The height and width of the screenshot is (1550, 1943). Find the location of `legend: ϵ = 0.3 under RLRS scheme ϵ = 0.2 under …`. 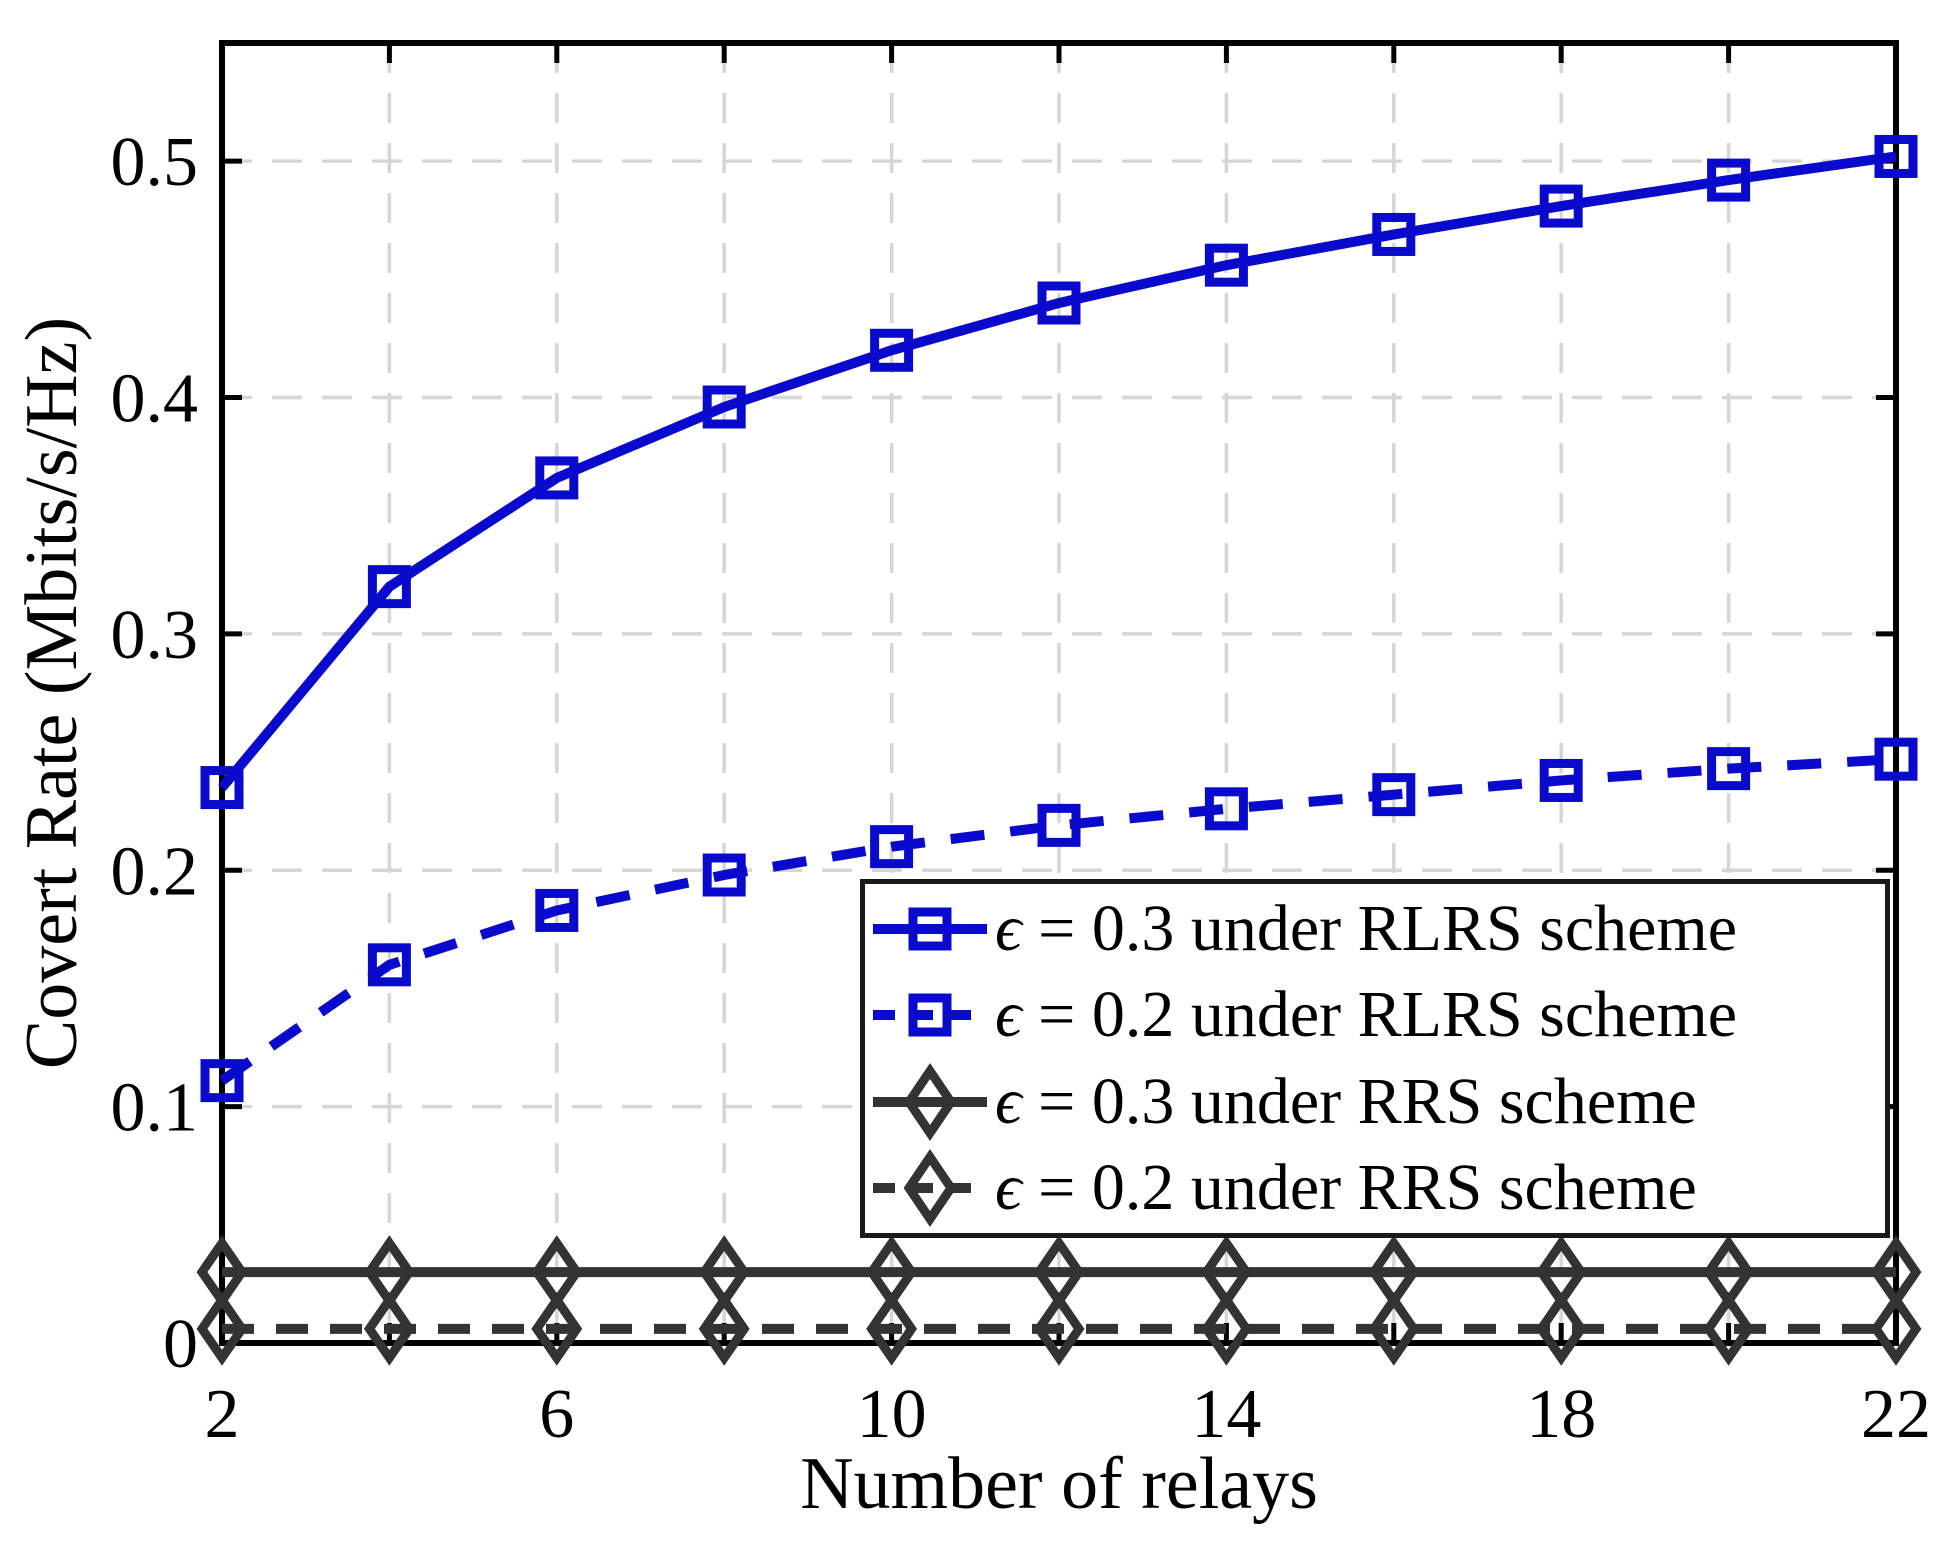

legend: ϵ = 0.3 under RLRS scheme ϵ = 0.2 under … is located at coordinates (1375, 1058).